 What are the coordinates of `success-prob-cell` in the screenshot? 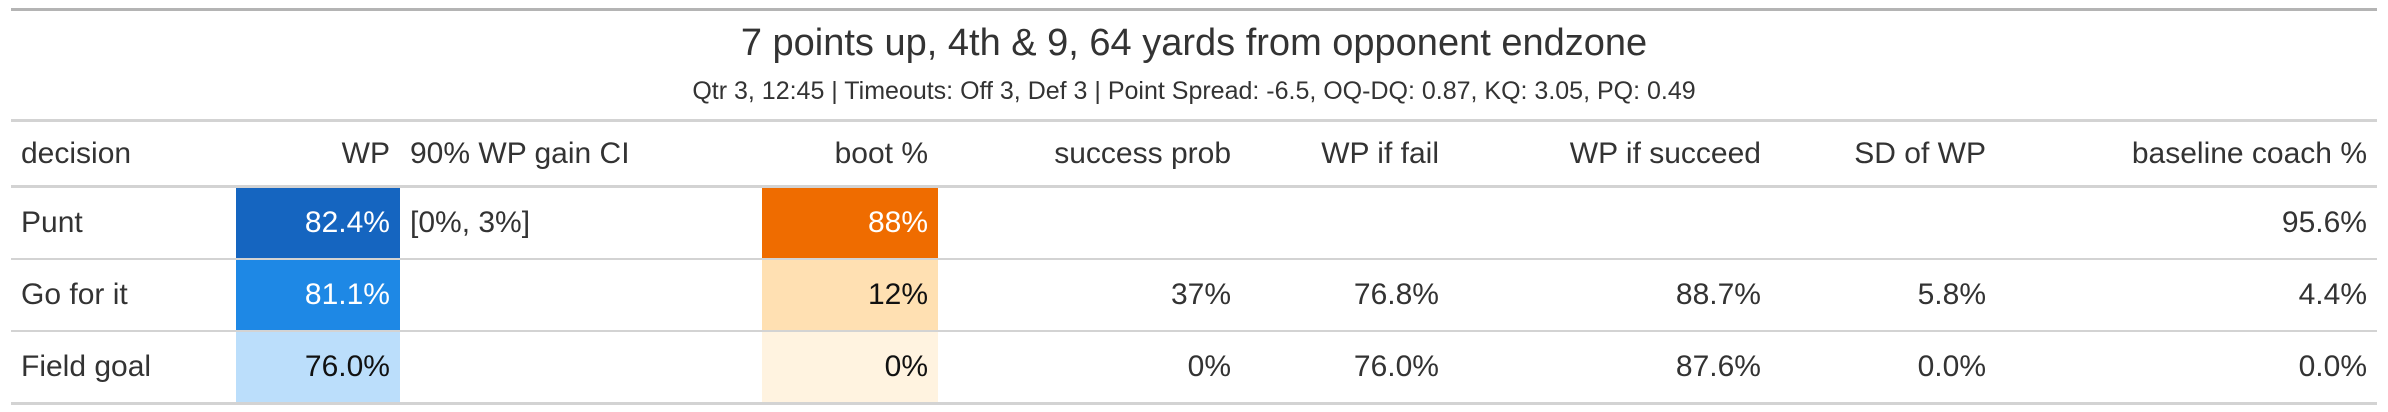 It's located at (1089, 223).